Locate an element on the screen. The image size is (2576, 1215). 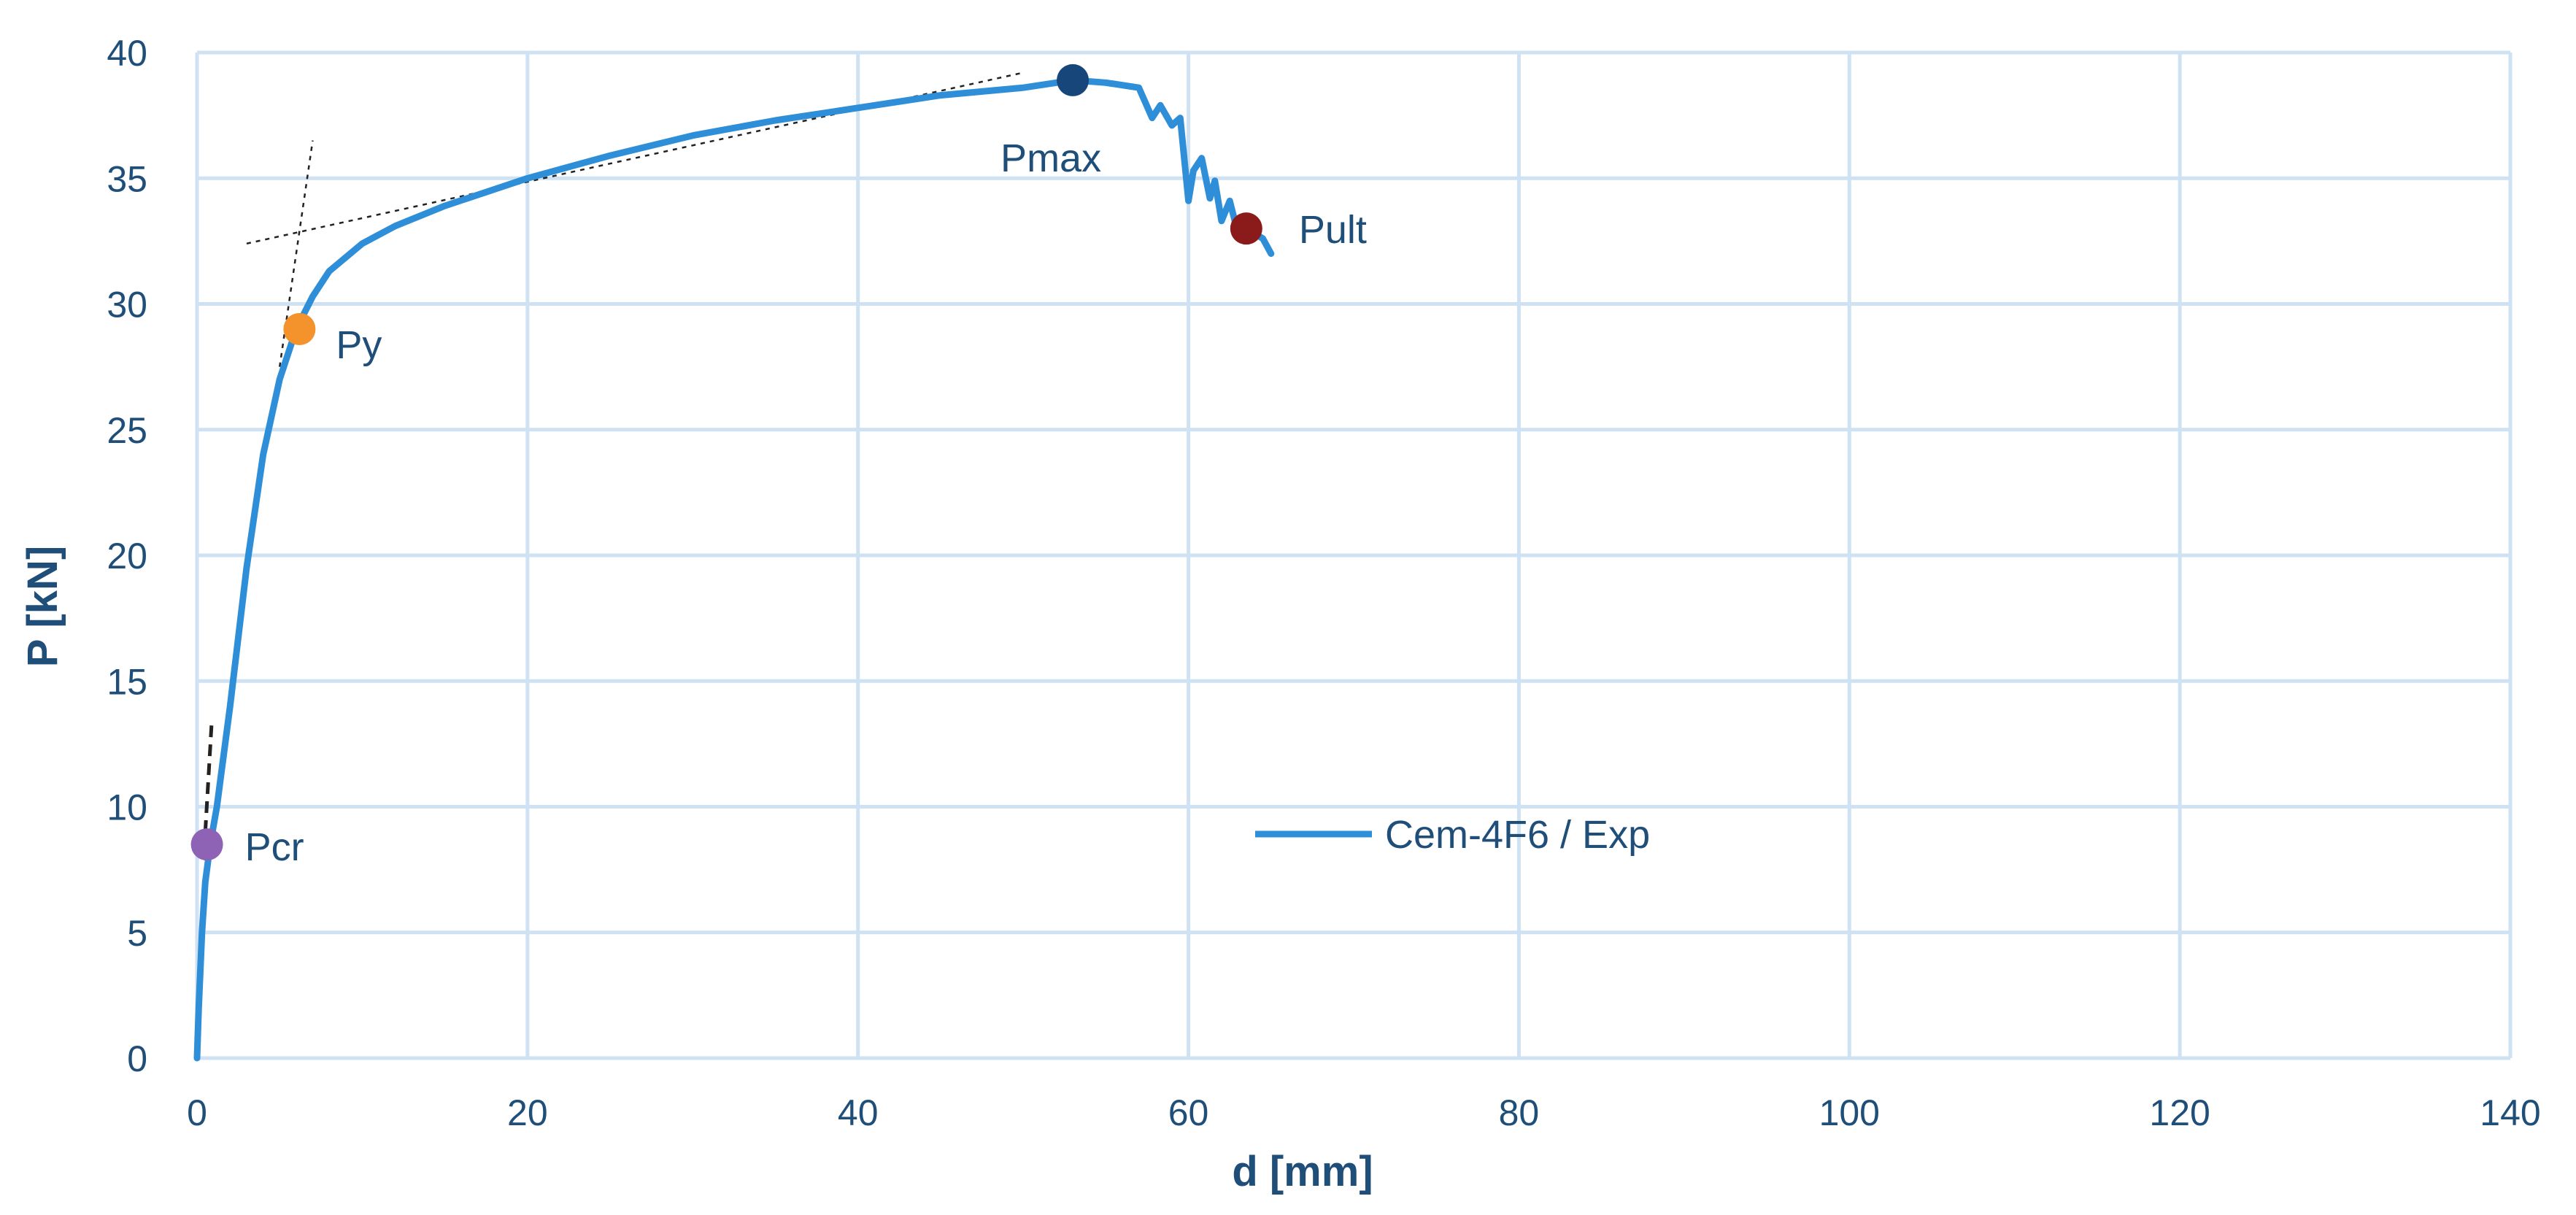
marker-py is located at coordinates (299, 328).